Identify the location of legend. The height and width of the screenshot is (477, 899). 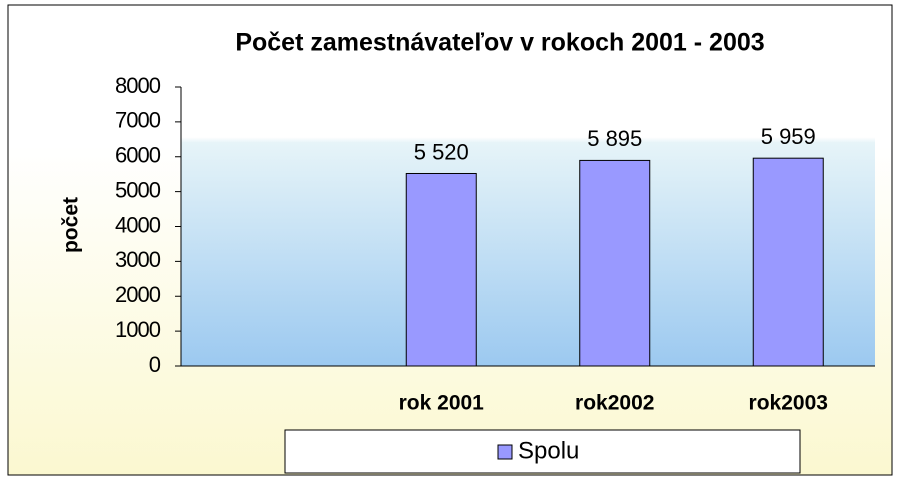
(542, 451).